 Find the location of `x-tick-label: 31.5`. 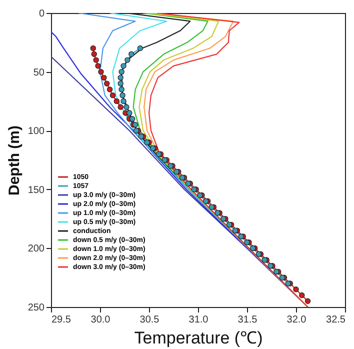

x-tick-label: 31.5 is located at coordinates (248, 320).